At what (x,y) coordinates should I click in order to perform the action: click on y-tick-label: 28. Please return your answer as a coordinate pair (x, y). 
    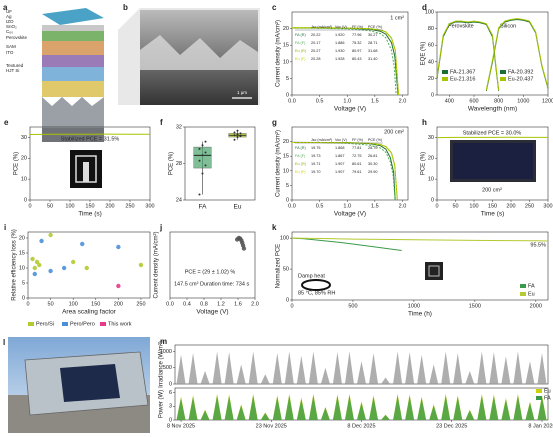
    Looking at the image, I should click on (179, 164).